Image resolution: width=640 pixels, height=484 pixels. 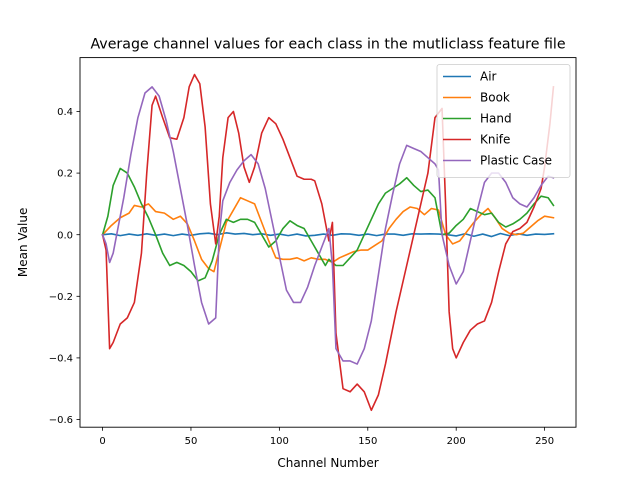 I want to click on x-tick-label: 150, so click(x=367, y=441).